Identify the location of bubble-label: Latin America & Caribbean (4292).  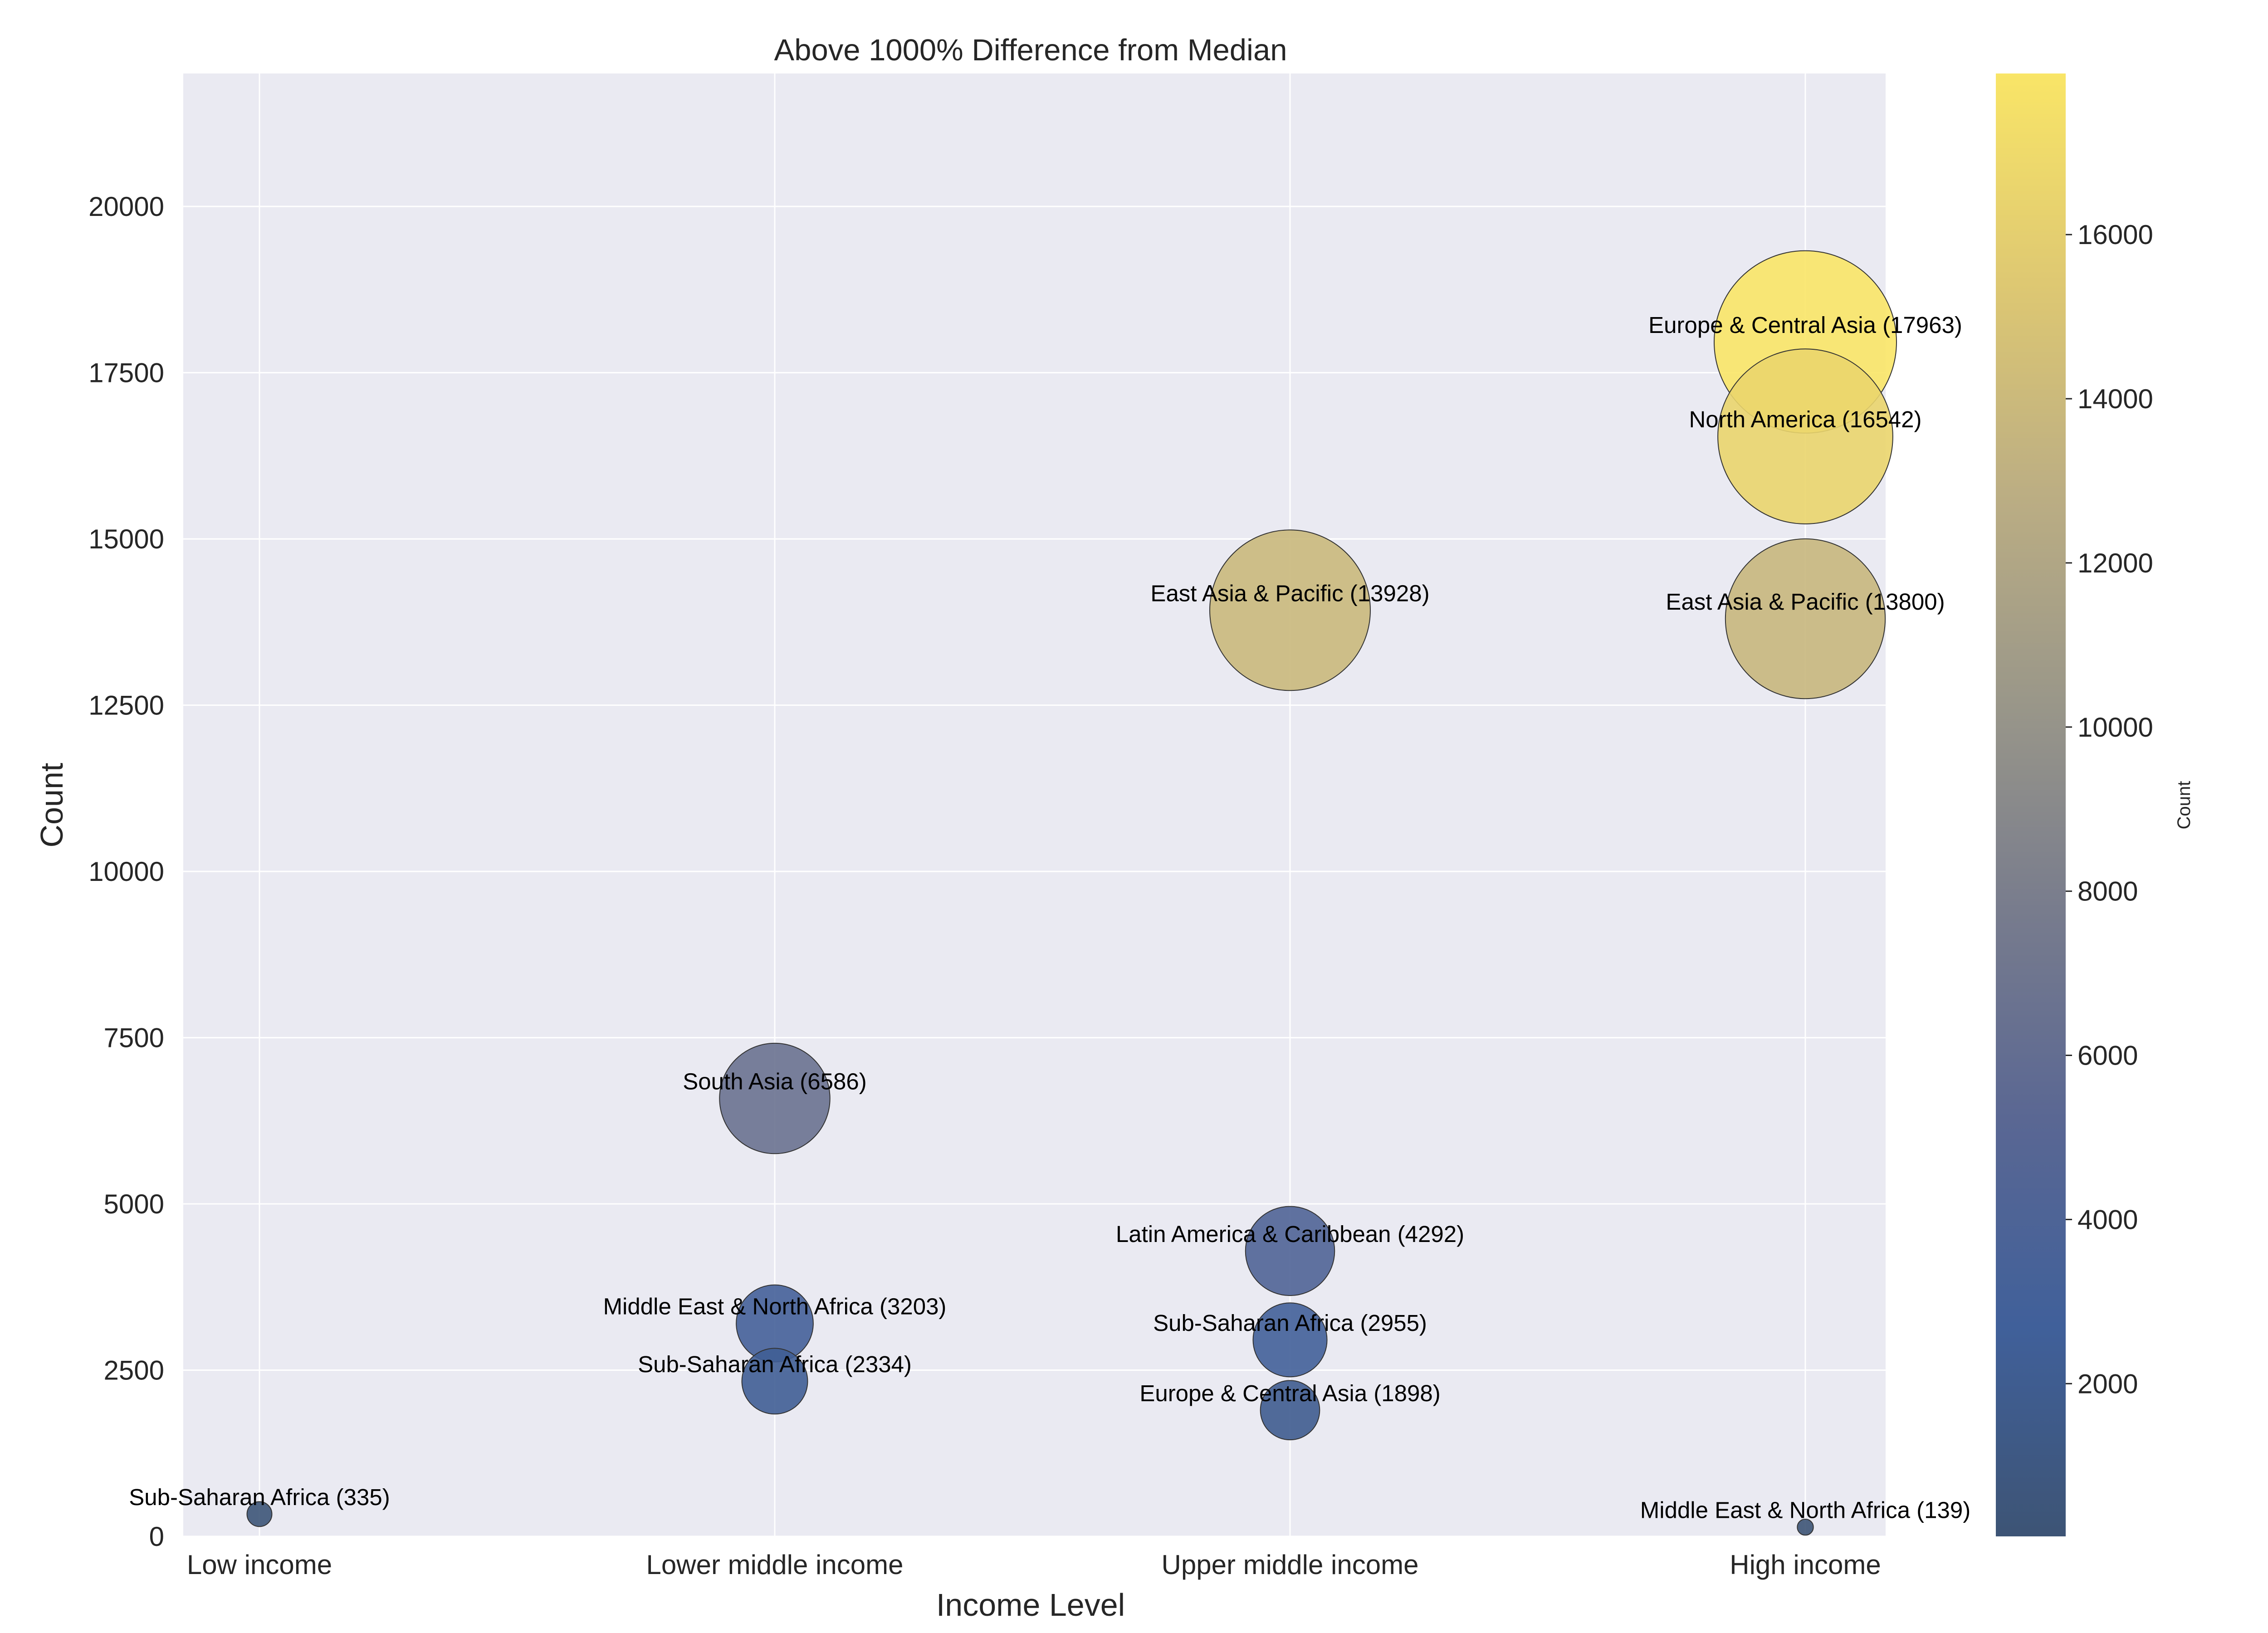
(1290, 1234).